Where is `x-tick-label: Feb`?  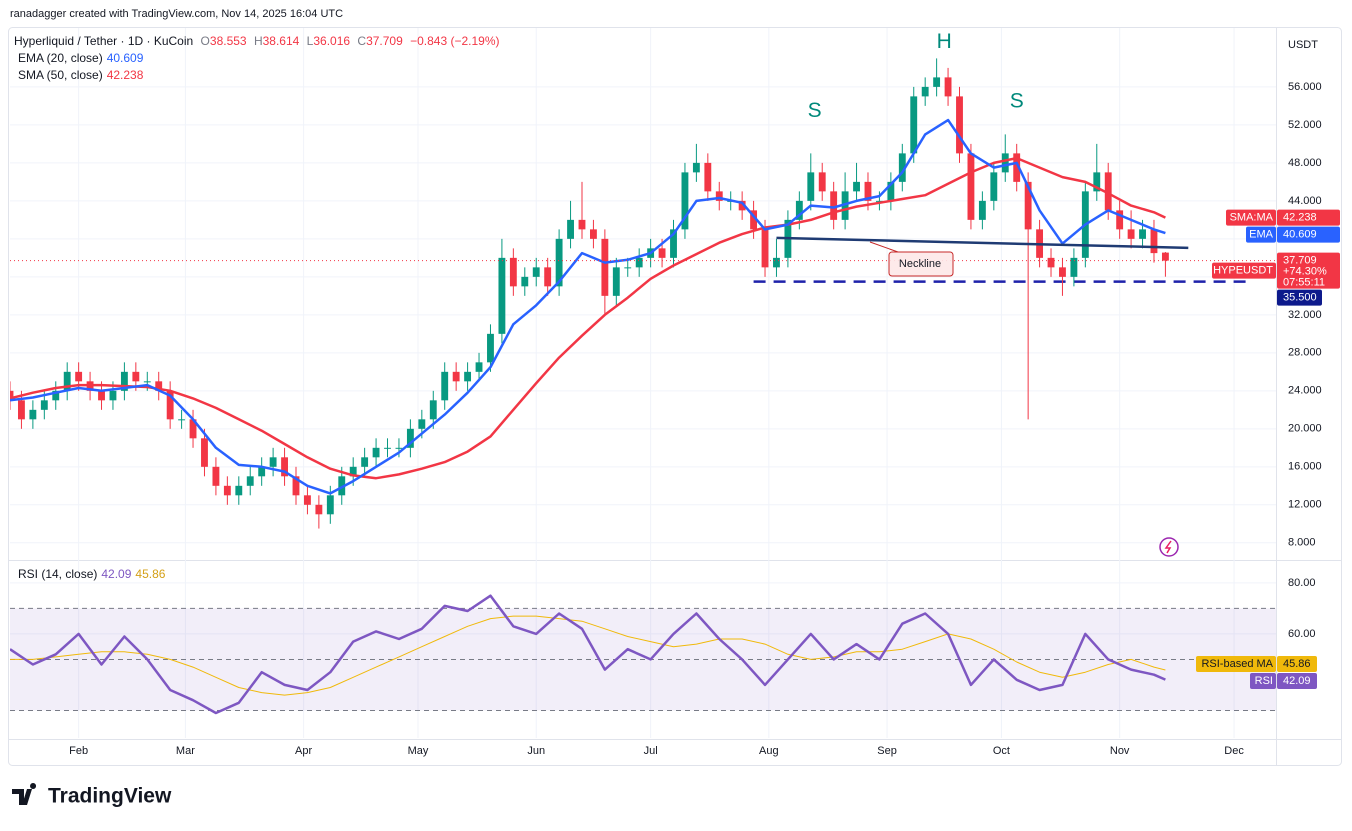
x-tick-label: Feb is located at coordinates (78, 751).